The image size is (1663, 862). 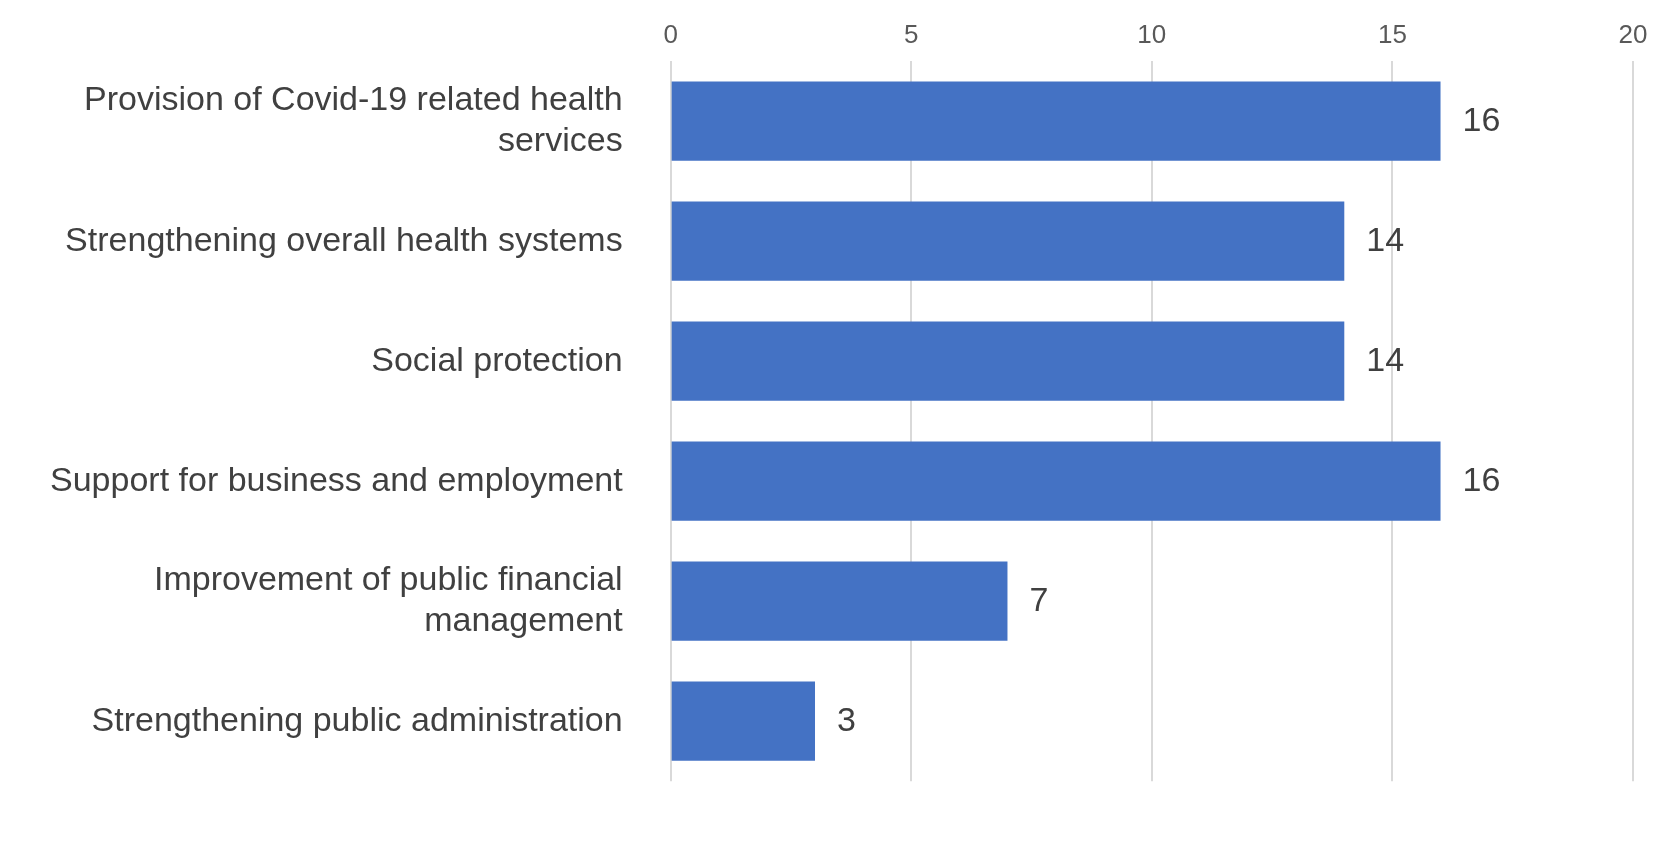 I want to click on x-tick-label: 5, so click(x=911, y=33).